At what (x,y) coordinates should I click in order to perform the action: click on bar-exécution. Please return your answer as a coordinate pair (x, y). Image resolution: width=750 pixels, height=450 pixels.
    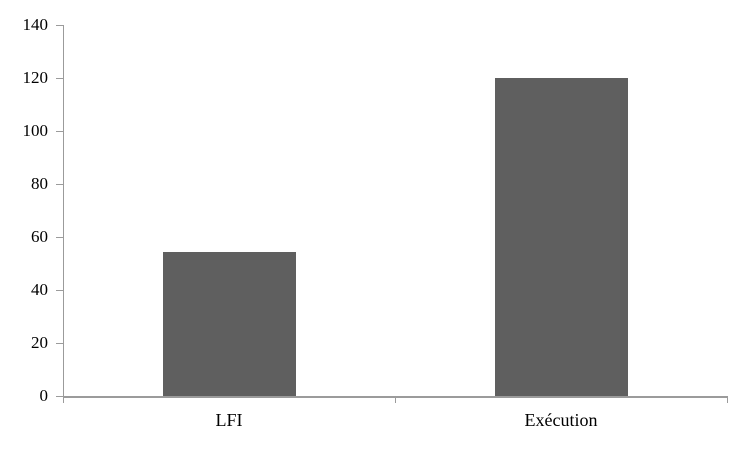
    Looking at the image, I should click on (561, 237).